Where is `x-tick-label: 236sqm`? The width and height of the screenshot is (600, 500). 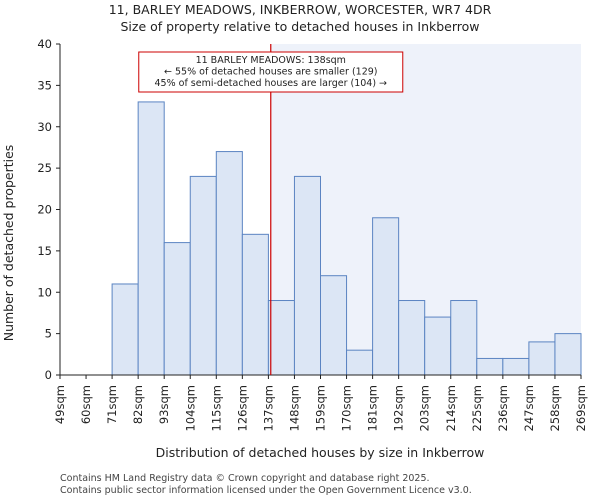
x-tick-label: 236sqm is located at coordinates (503, 408).